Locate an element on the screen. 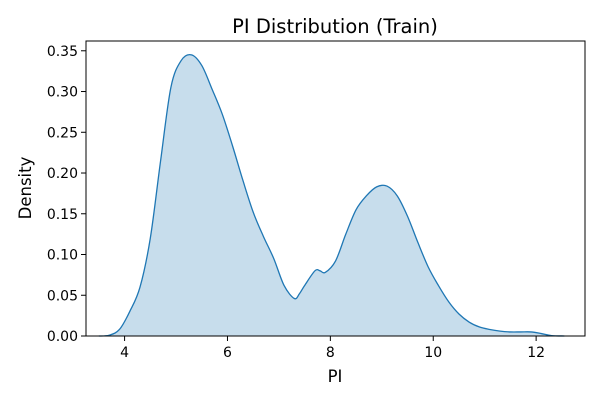 Image resolution: width=600 pixels, height=400 pixels. y-tick-label: 0.20 is located at coordinates (62, 174).